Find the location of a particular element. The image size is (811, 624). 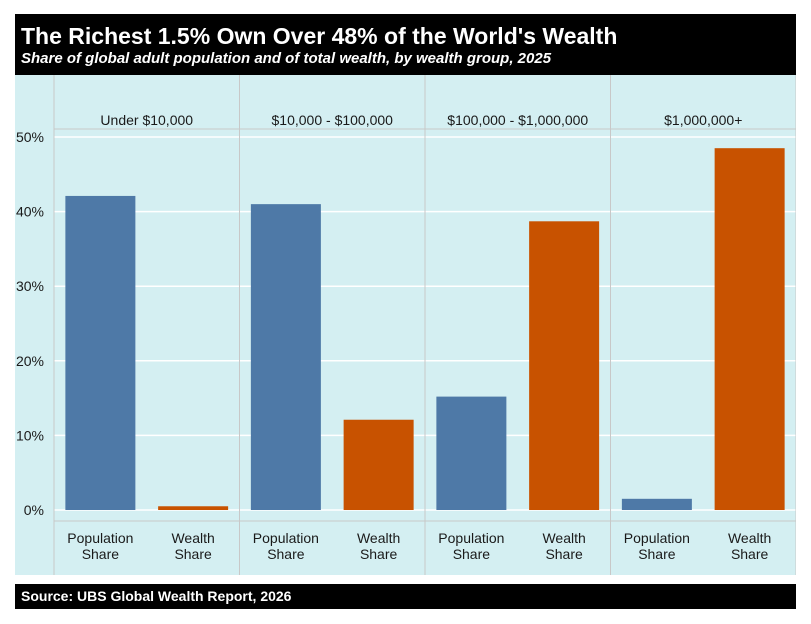

facet-label: $1,000,000+ is located at coordinates (703, 120).